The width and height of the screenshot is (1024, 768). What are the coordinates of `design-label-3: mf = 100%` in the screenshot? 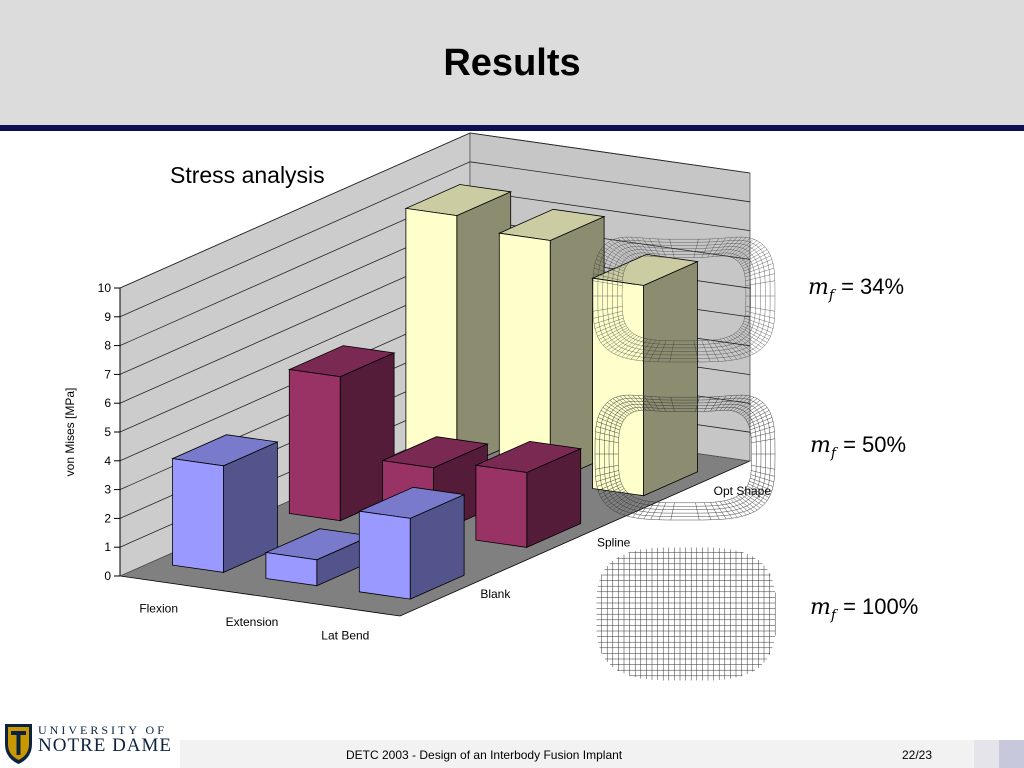 It's located at (864, 609).